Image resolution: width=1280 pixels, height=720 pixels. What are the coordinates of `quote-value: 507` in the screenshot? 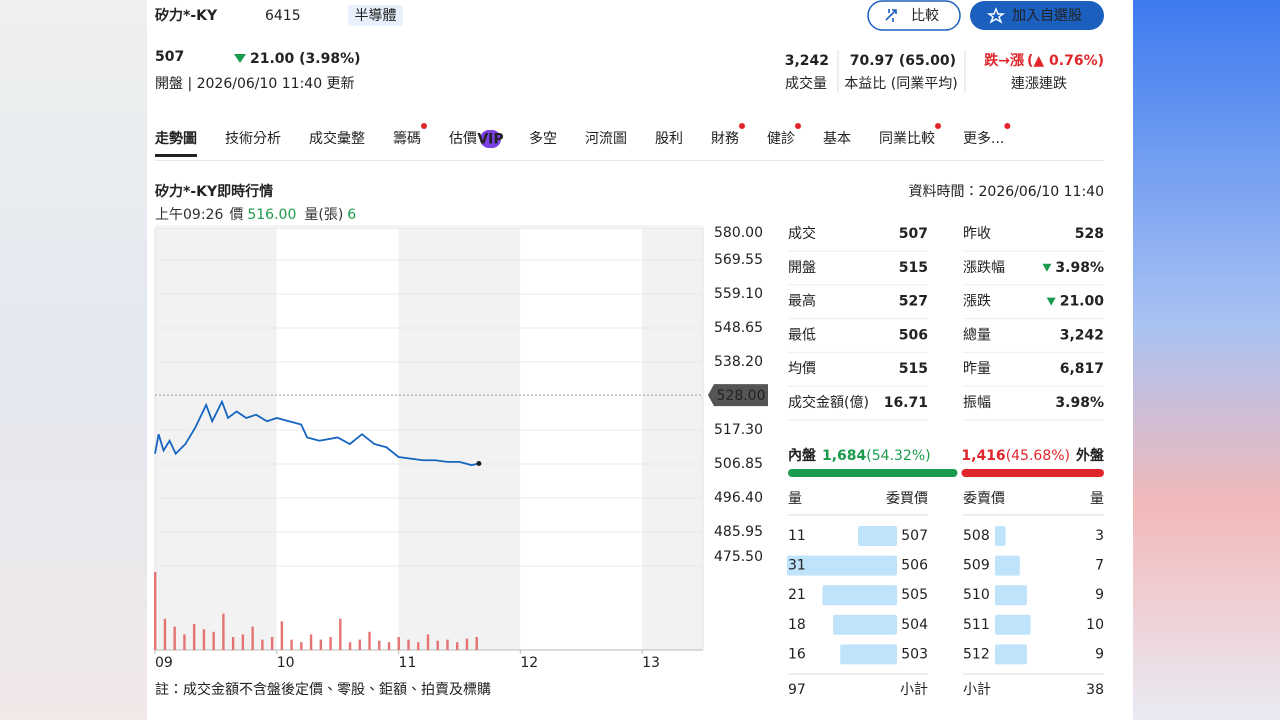 It's located at (913, 234).